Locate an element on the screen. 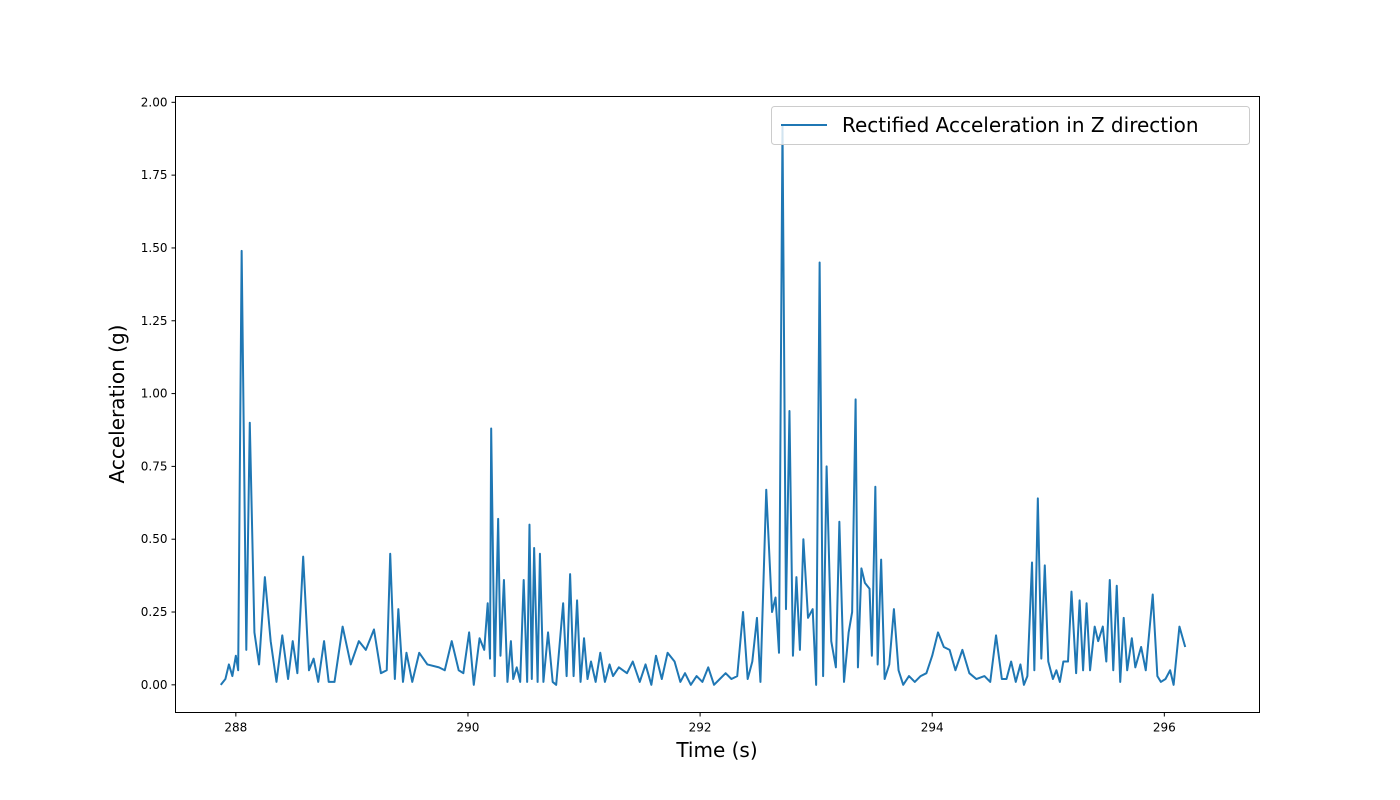 This screenshot has height=800, width=1400. x-tick-label: 296 is located at coordinates (1164, 728).